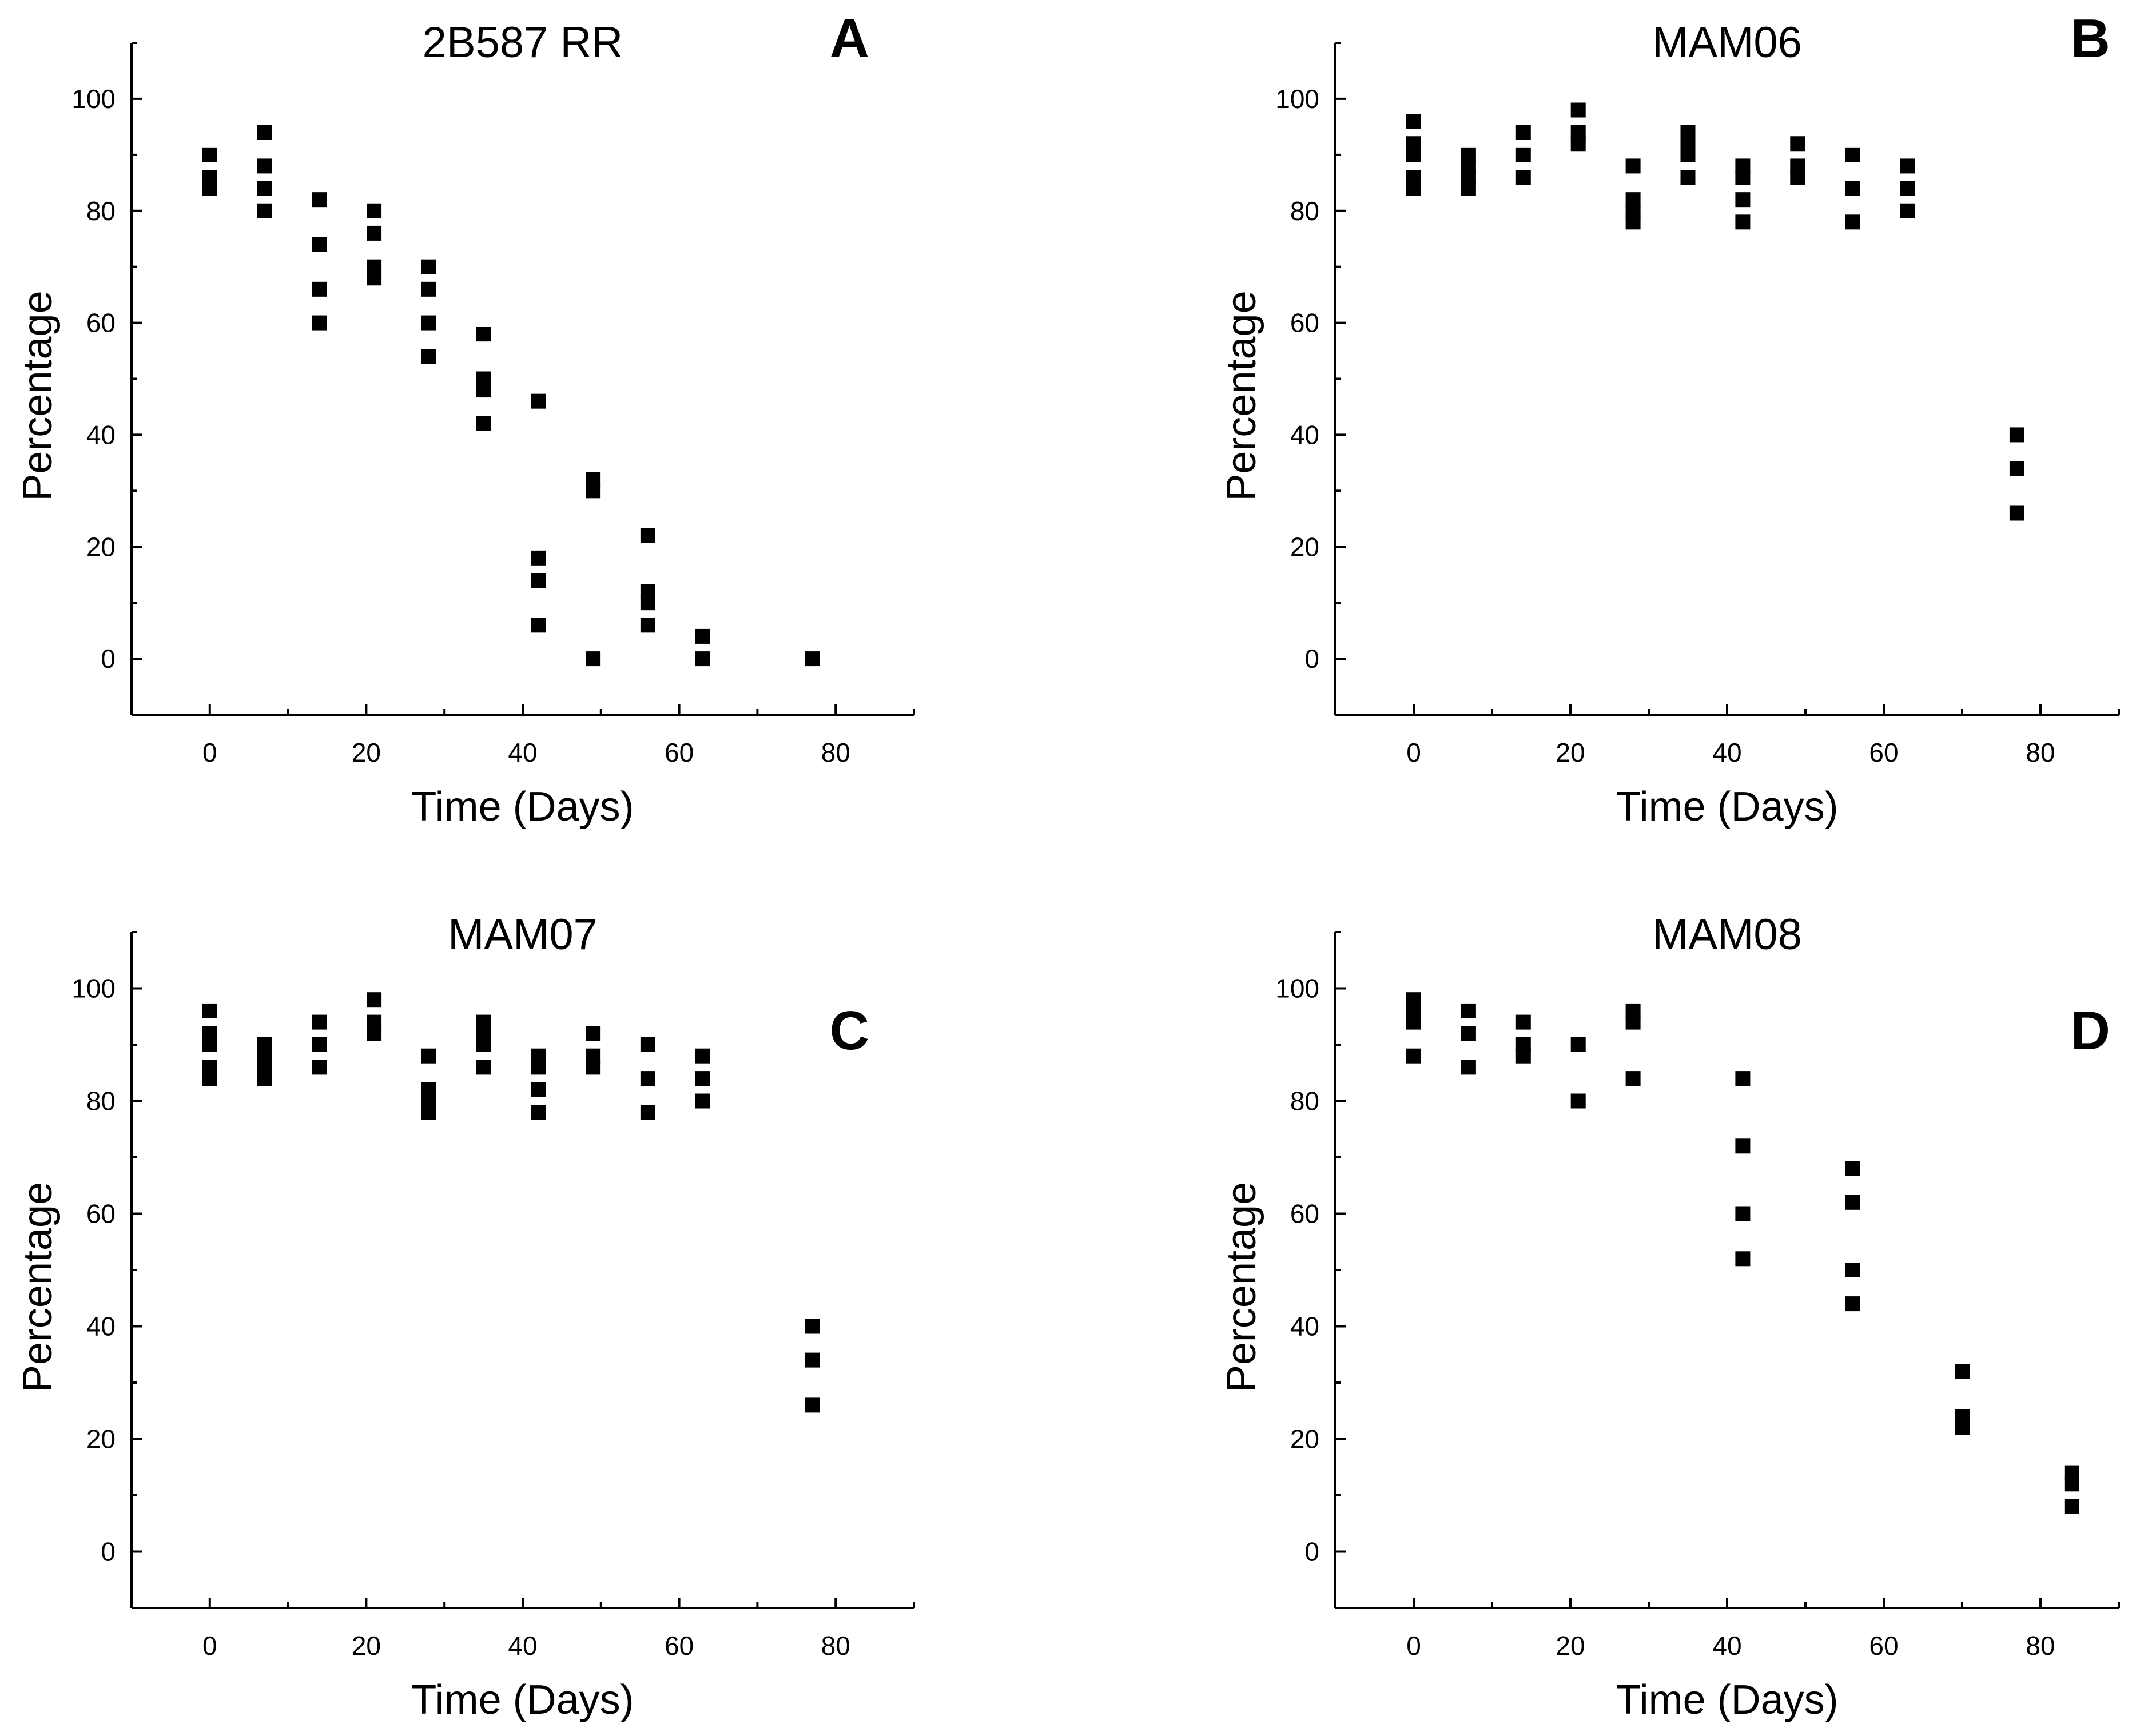 The height and width of the screenshot is (1736, 2152). Describe the element at coordinates (523, 934) in the screenshot. I see `chart-title: MAM07` at that location.